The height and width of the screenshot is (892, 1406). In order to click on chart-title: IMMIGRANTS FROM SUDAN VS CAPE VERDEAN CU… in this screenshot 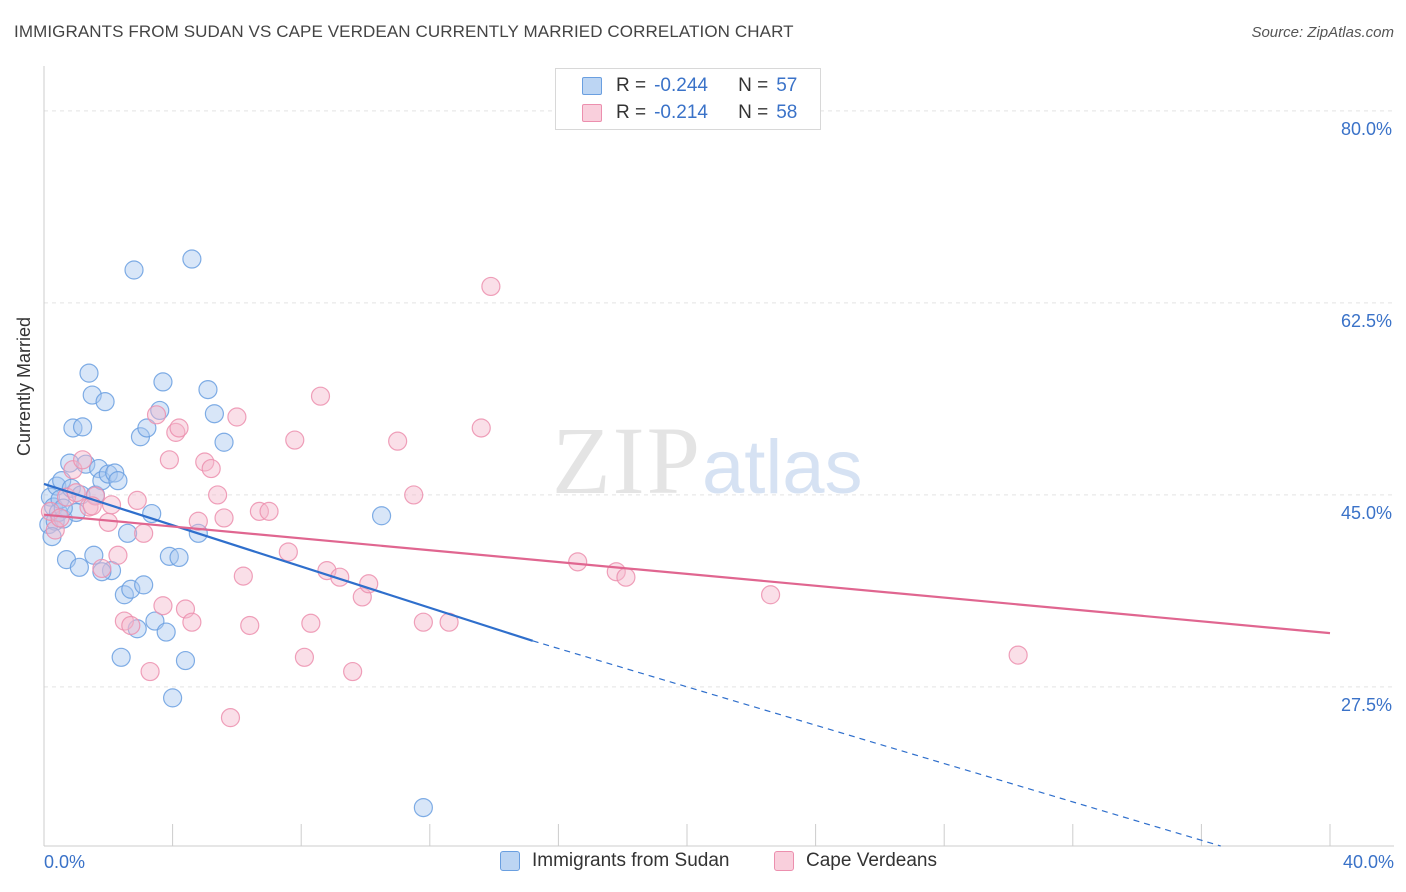, I will do `click(404, 31)`.